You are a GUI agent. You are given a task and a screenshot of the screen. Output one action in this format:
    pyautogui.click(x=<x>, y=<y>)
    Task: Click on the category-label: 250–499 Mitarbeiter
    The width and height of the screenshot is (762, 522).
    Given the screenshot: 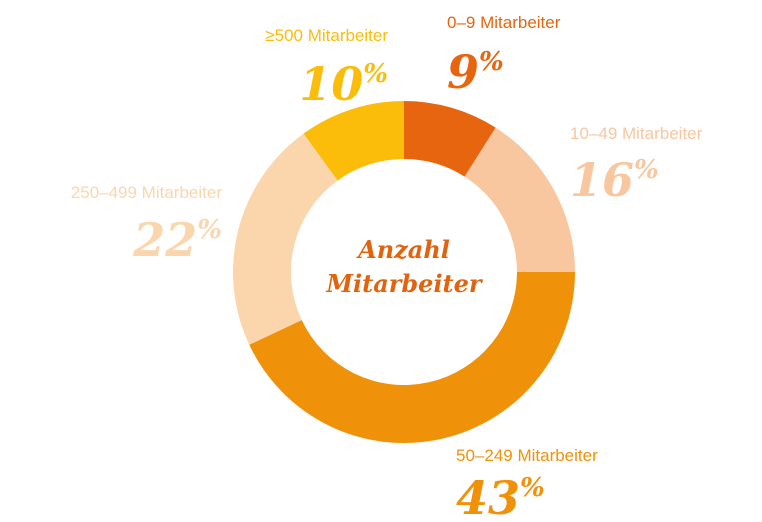 What is the action you would take?
    pyautogui.click(x=147, y=192)
    